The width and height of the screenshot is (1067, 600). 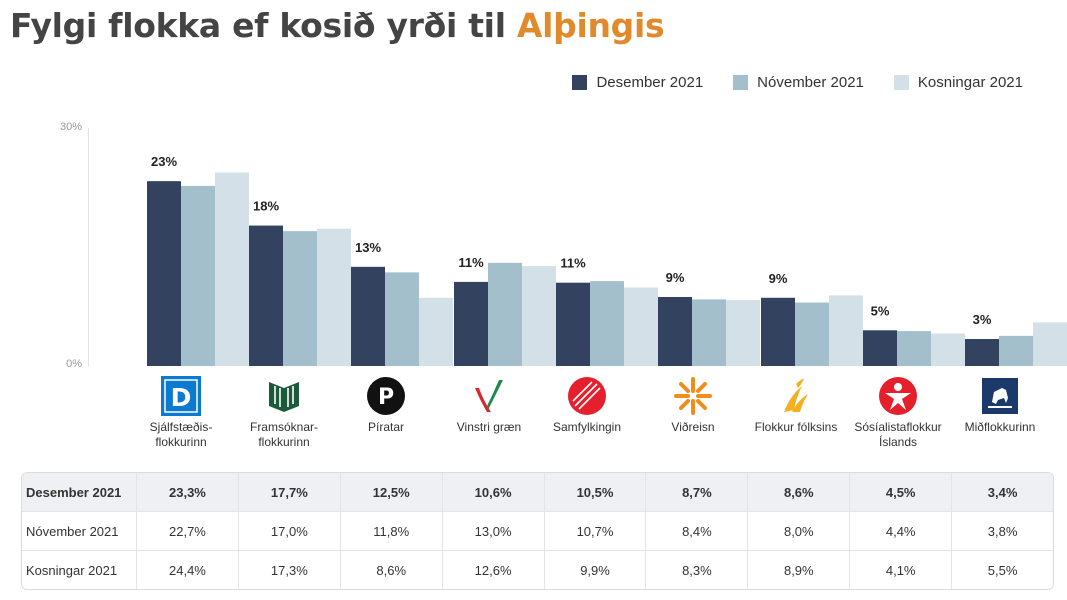 I want to click on data-label-vinstri-graen: 11%, so click(x=471, y=262).